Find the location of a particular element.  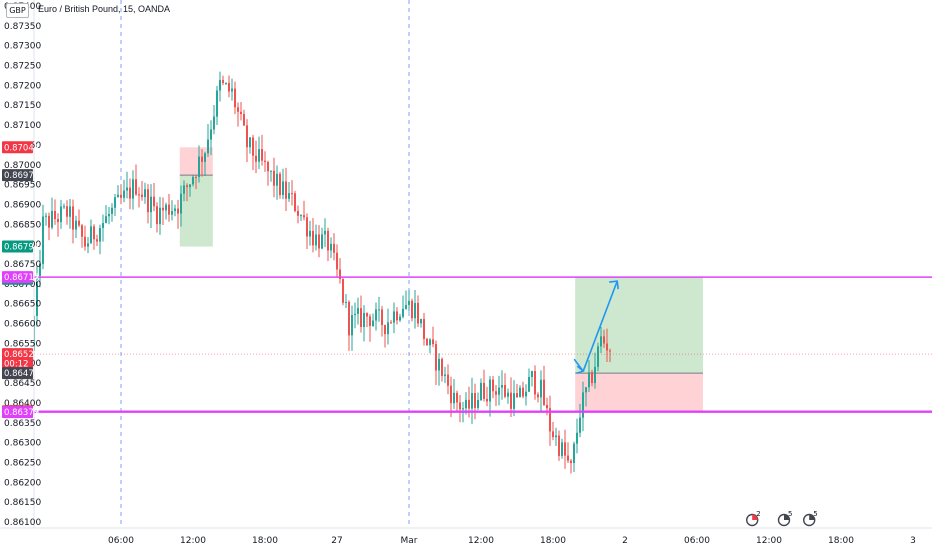

badge-dark-entry: 0.86974 is located at coordinates (20, 175).